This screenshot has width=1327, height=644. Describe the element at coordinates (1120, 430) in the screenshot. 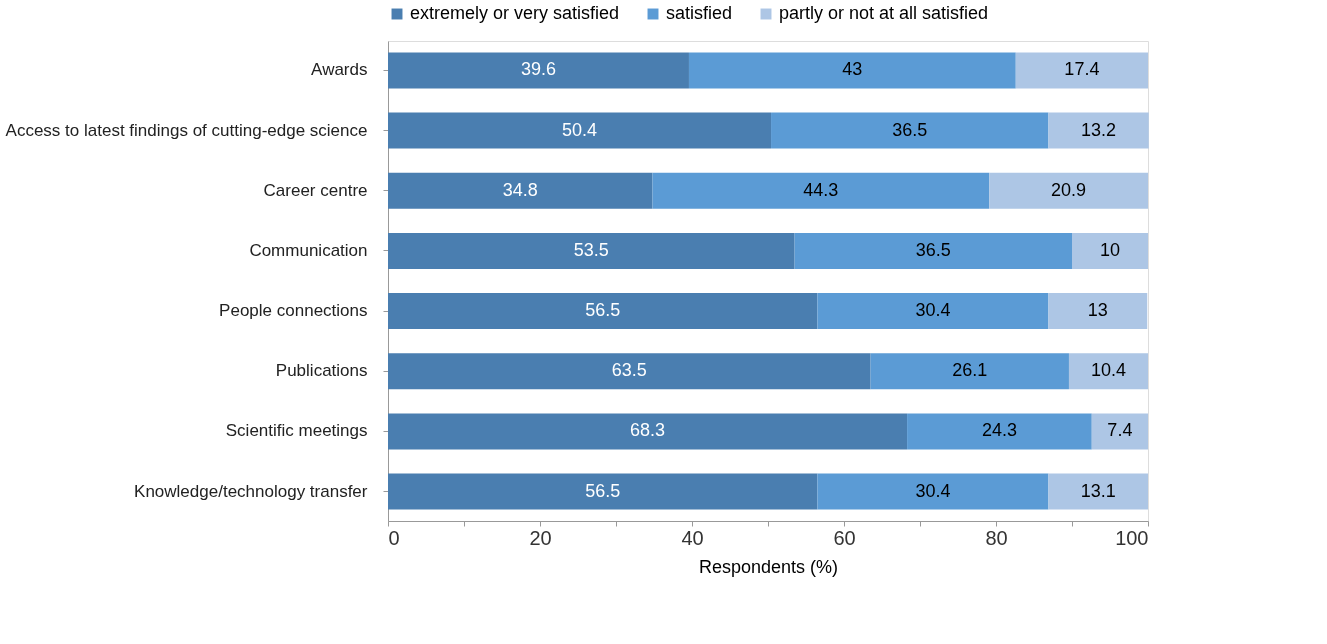

I see `data-label: 7.4` at that location.